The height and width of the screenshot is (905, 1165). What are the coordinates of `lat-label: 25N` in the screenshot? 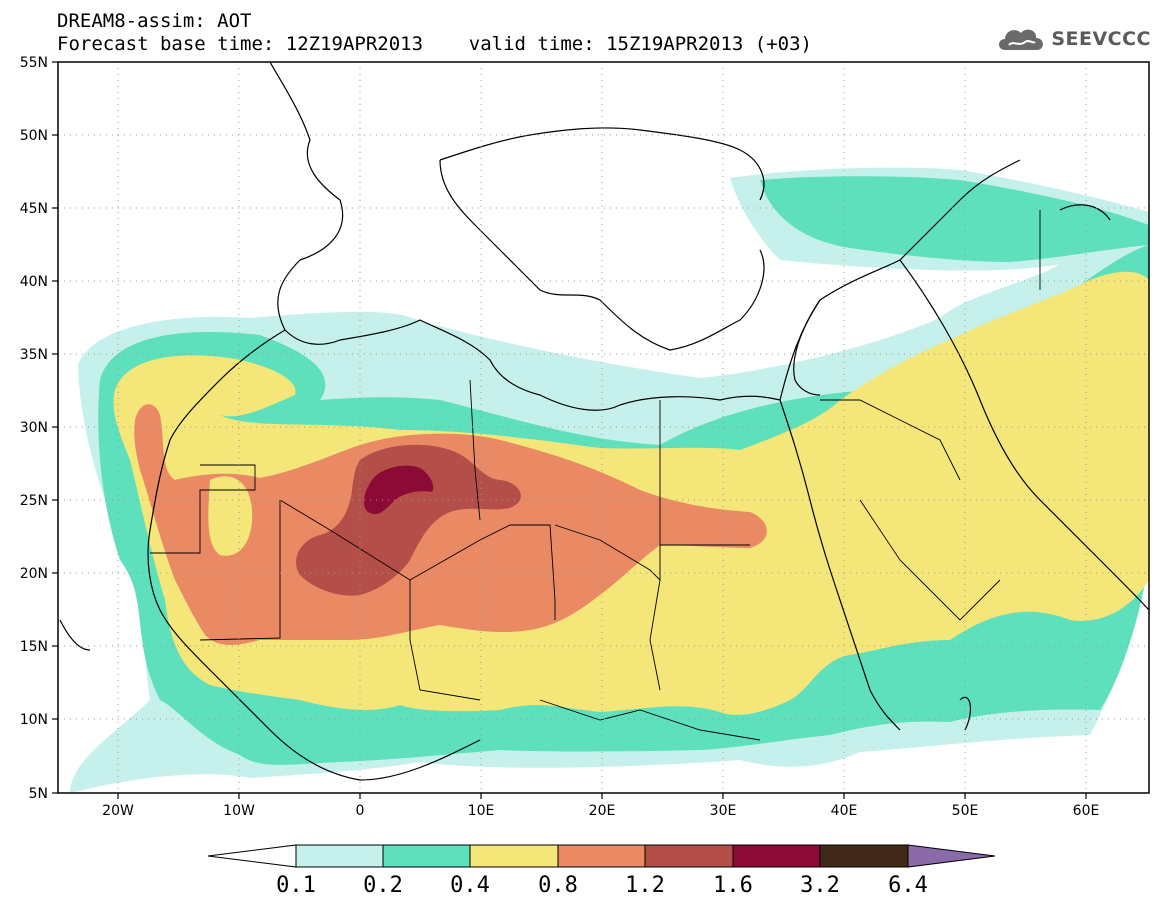 It's located at (34, 501).